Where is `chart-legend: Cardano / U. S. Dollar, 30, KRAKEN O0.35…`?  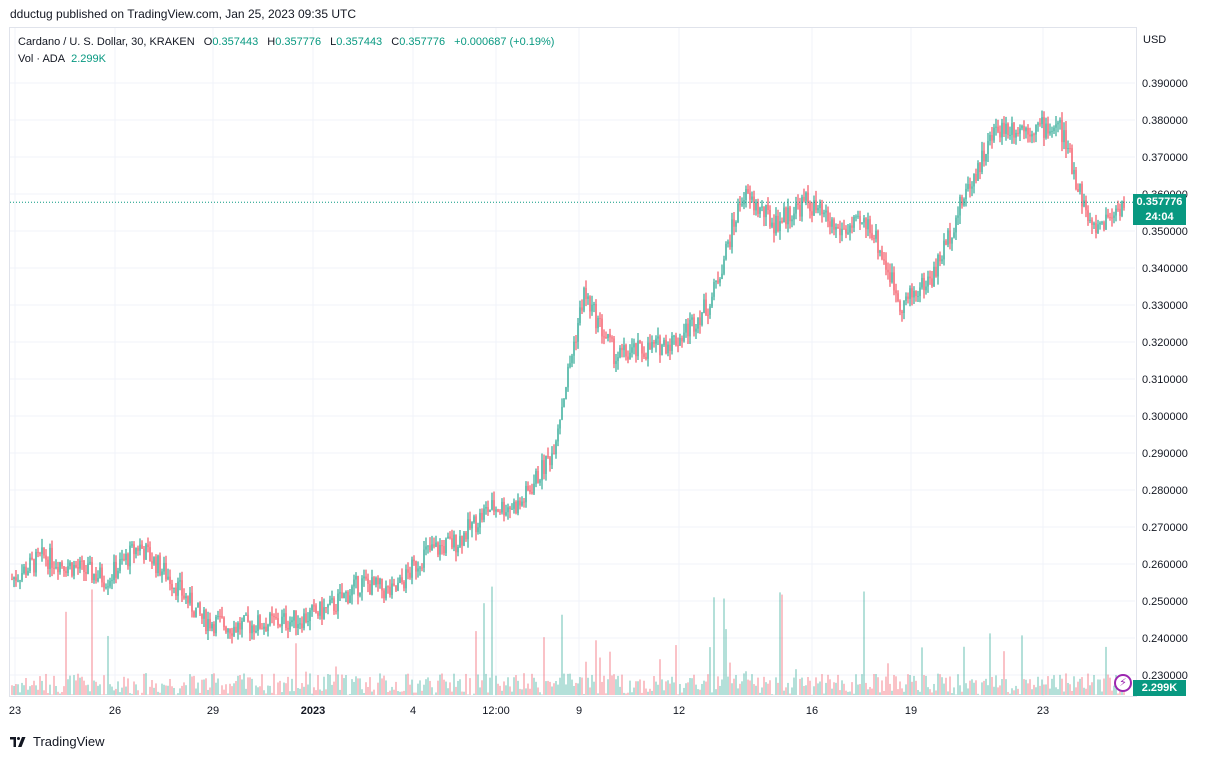
chart-legend: Cardano / U. S. Dollar, 30, KRAKEN O0.35… is located at coordinates (286, 51).